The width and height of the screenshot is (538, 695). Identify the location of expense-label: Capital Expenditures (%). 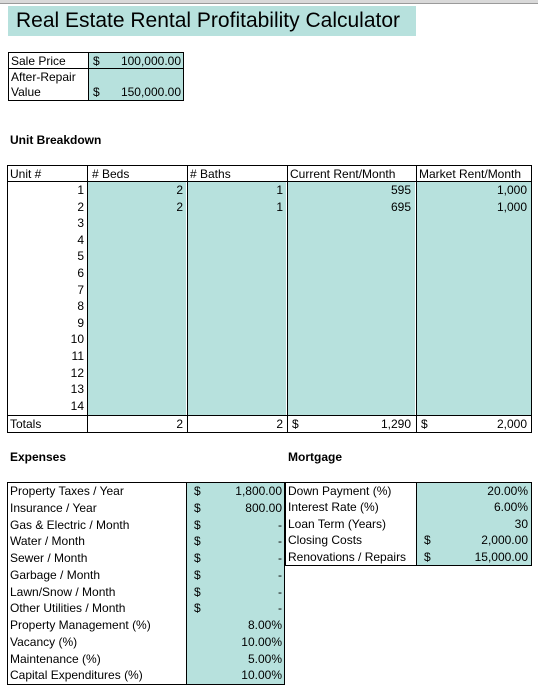
(76, 675).